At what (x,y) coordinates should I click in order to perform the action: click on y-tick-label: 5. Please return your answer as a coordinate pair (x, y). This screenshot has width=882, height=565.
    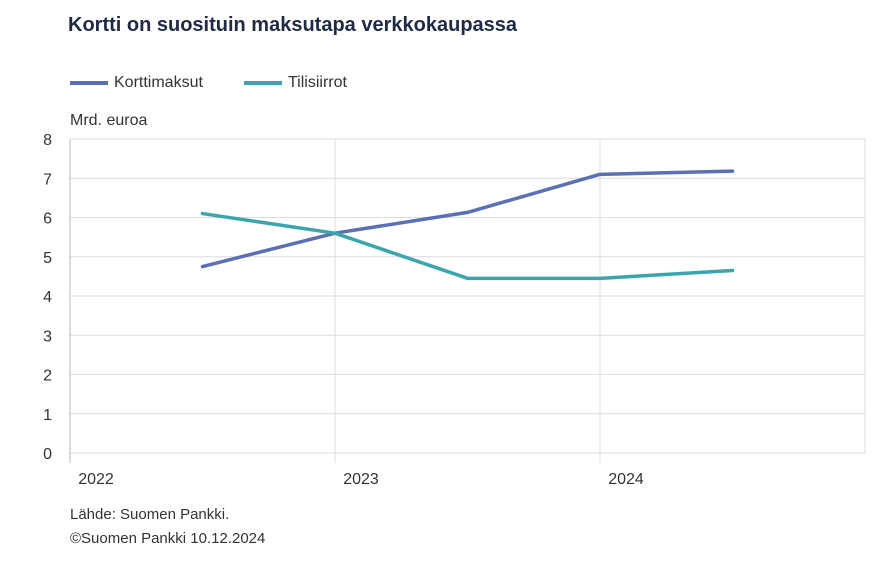
    Looking at the image, I should click on (47, 258).